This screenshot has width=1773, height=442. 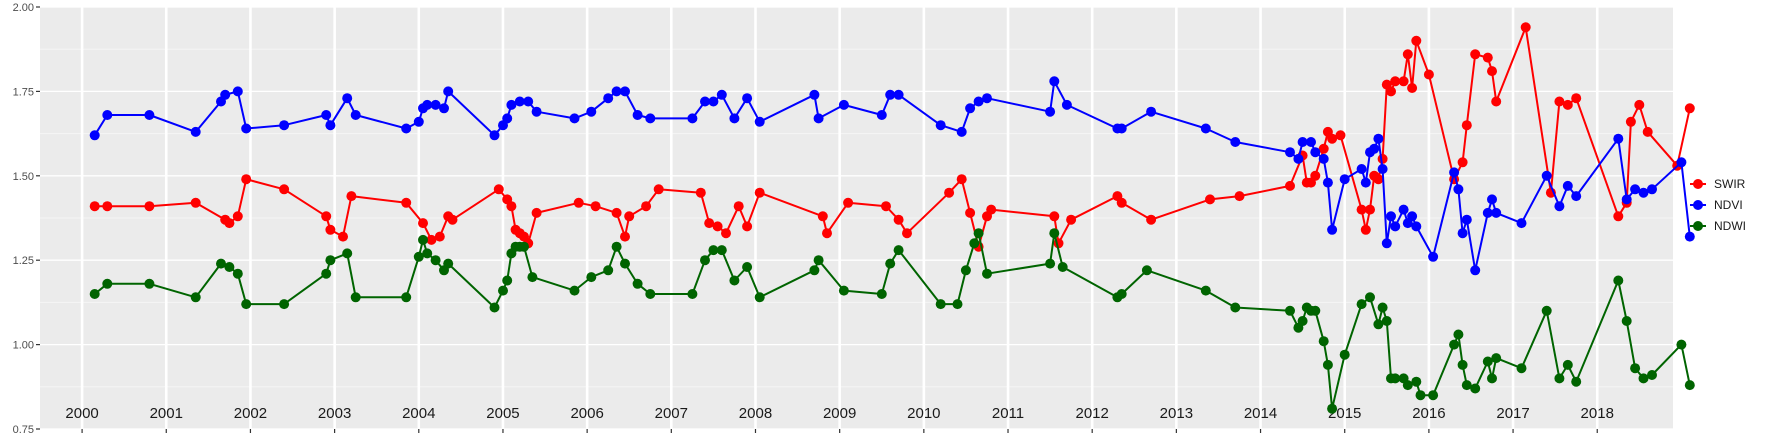 What do you see at coordinates (23, 261) in the screenshot?
I see `y-tick-label: 1.25` at bounding box center [23, 261].